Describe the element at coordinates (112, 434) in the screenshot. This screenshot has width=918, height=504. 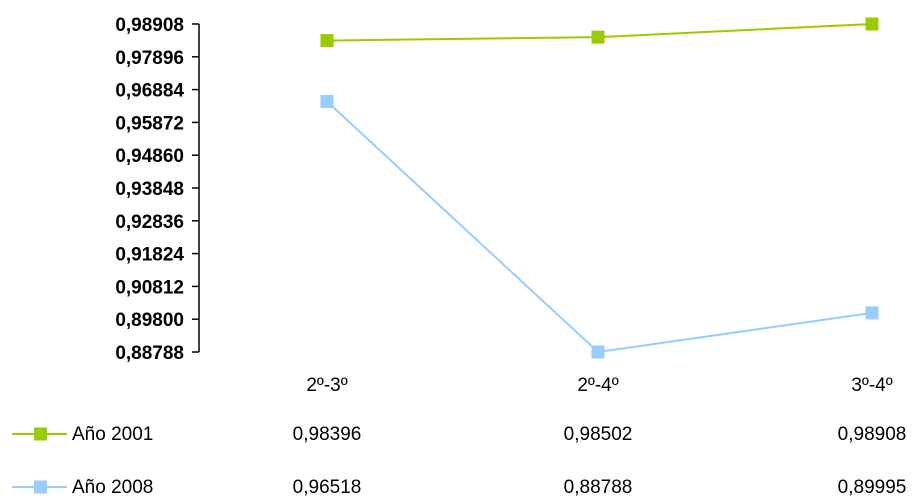
I see `legend-label-0: Año 2001` at that location.